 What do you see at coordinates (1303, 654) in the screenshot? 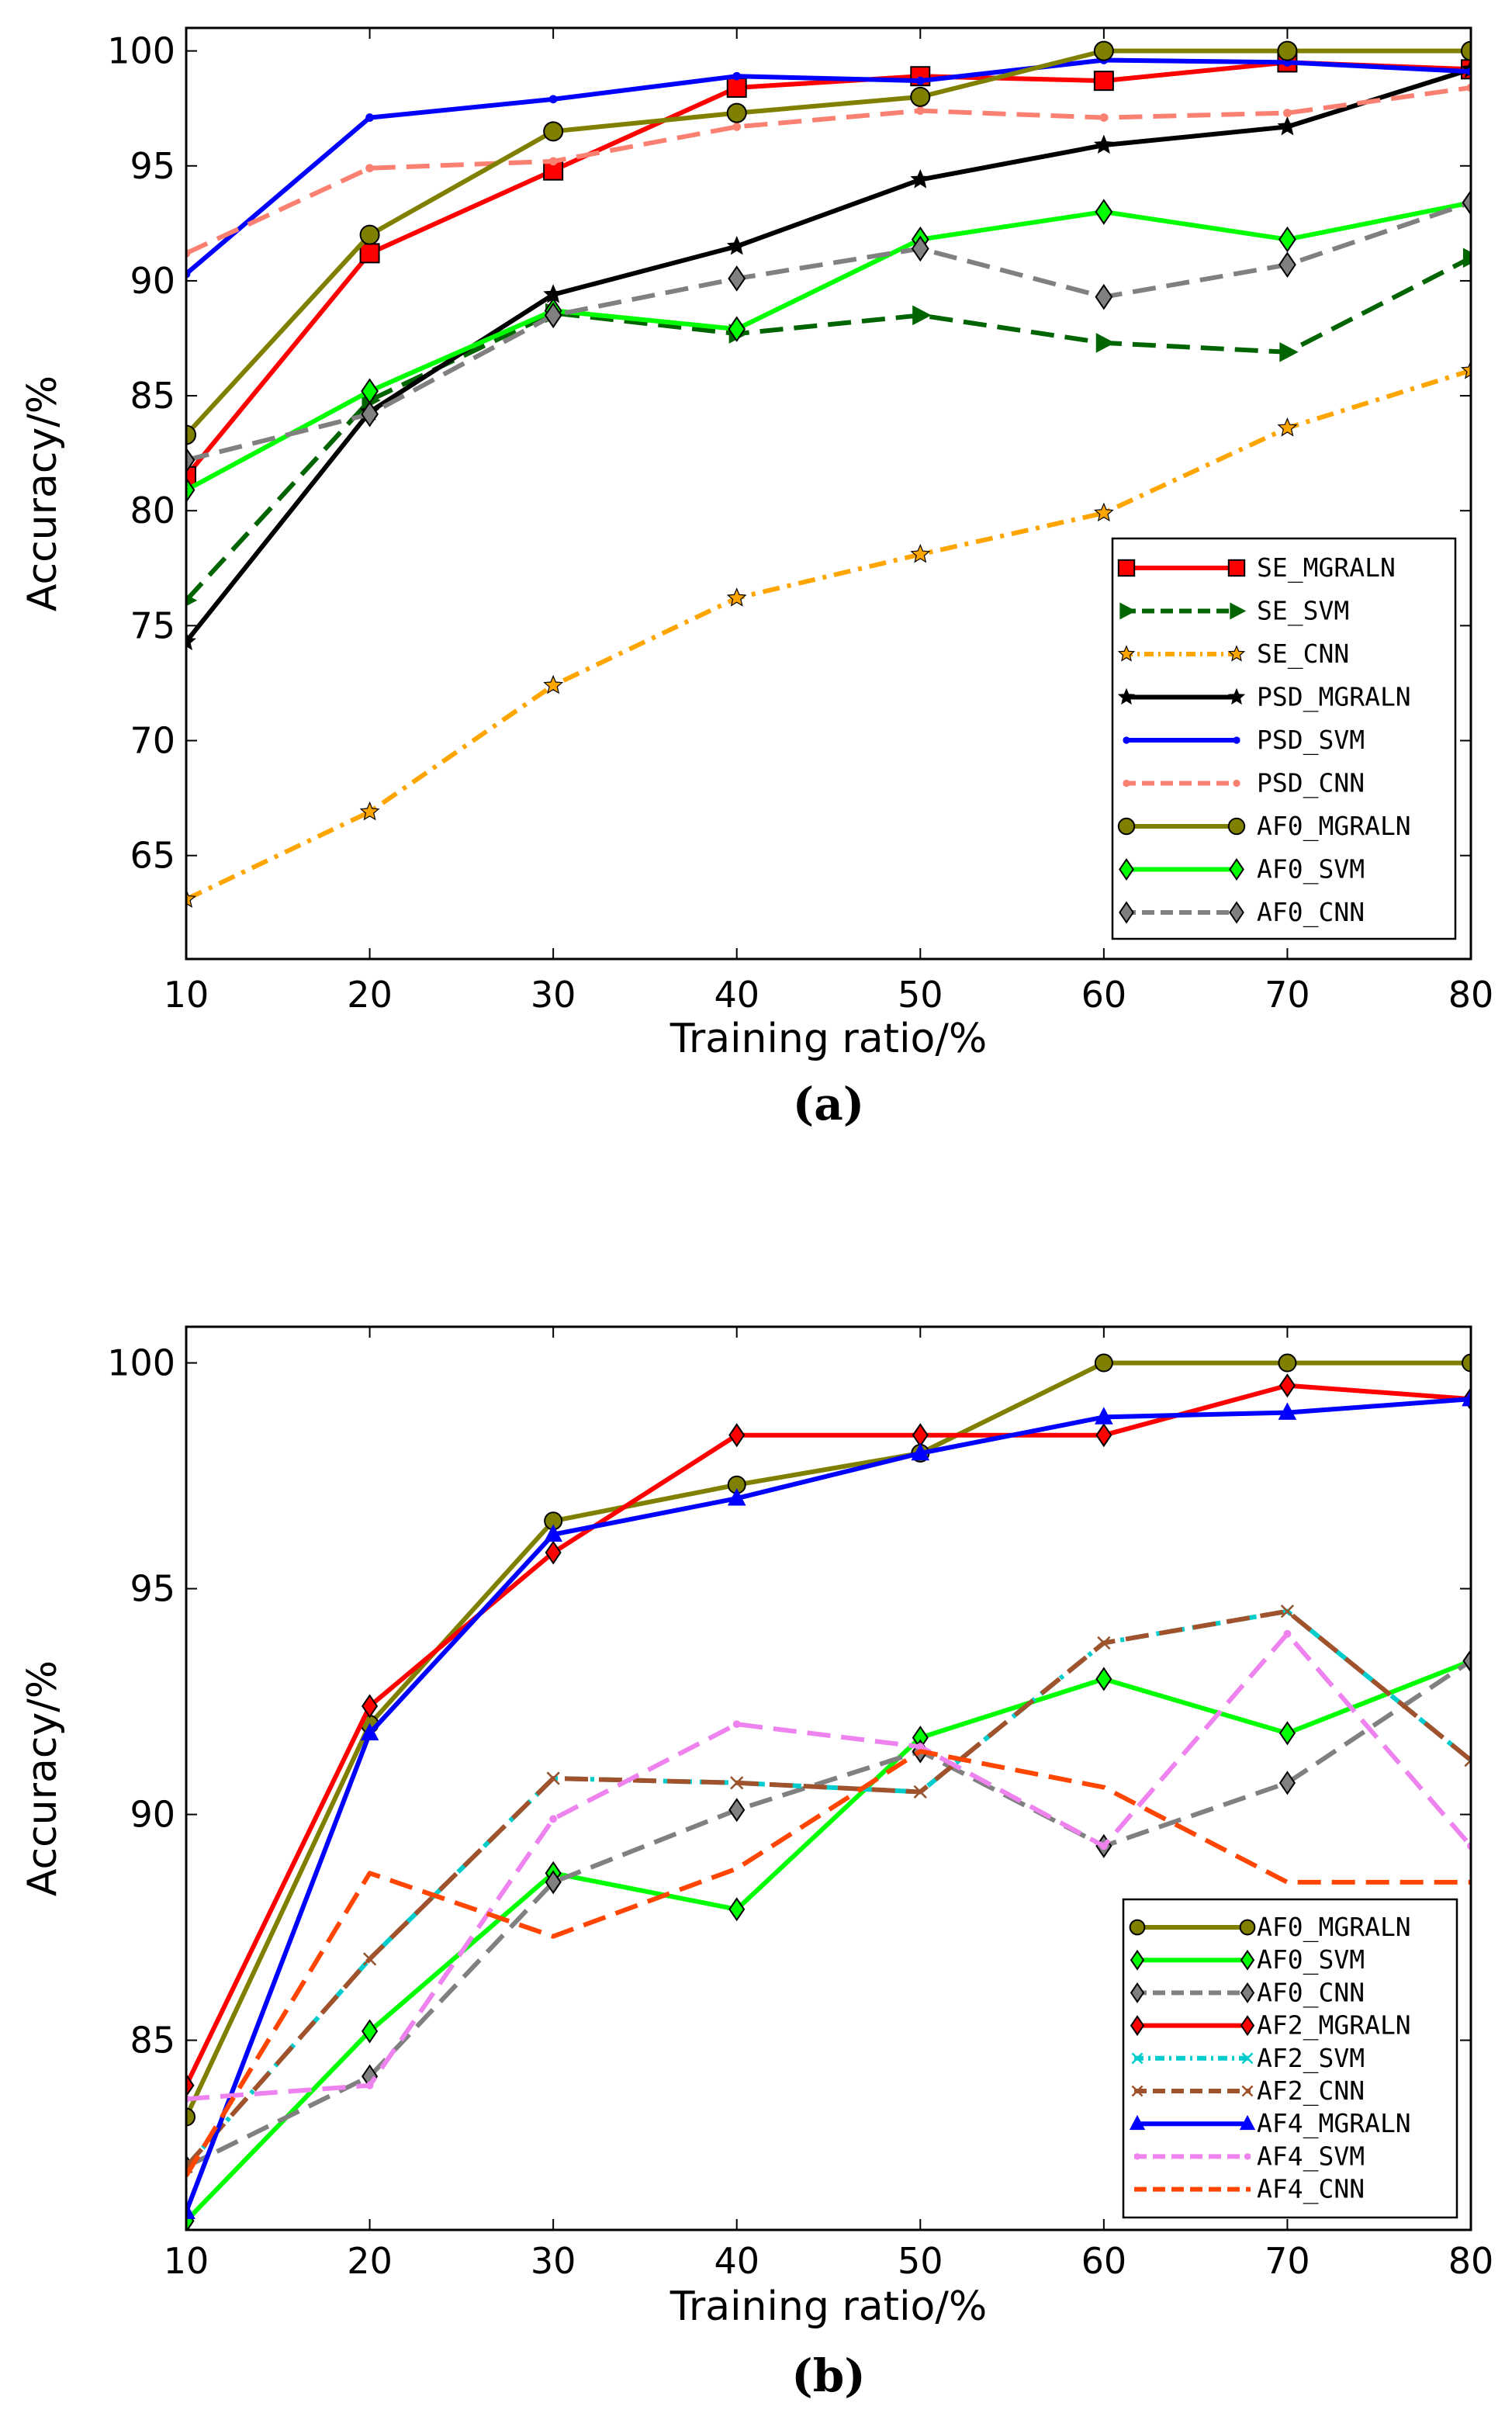
I see `legend-label-se-cnn: SE_CNN` at bounding box center [1303, 654].